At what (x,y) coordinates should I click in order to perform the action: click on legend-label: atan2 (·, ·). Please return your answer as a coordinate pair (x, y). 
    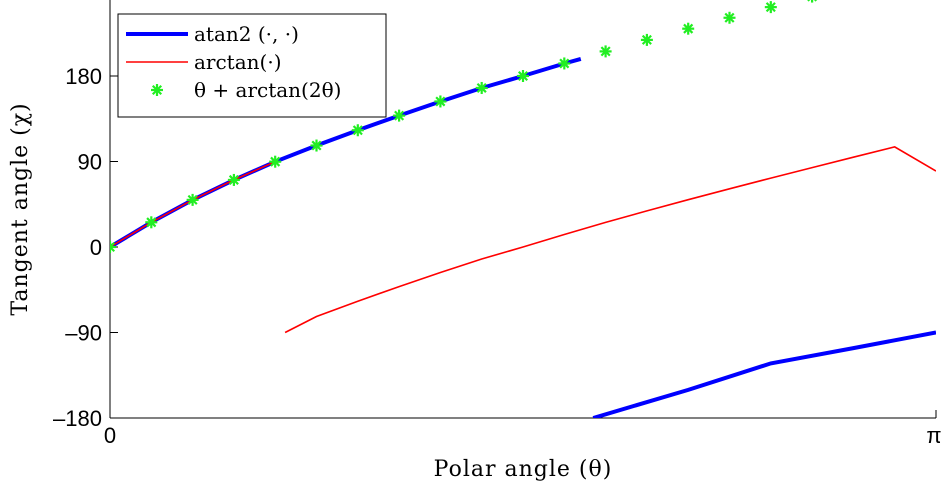
    Looking at the image, I should click on (246, 34).